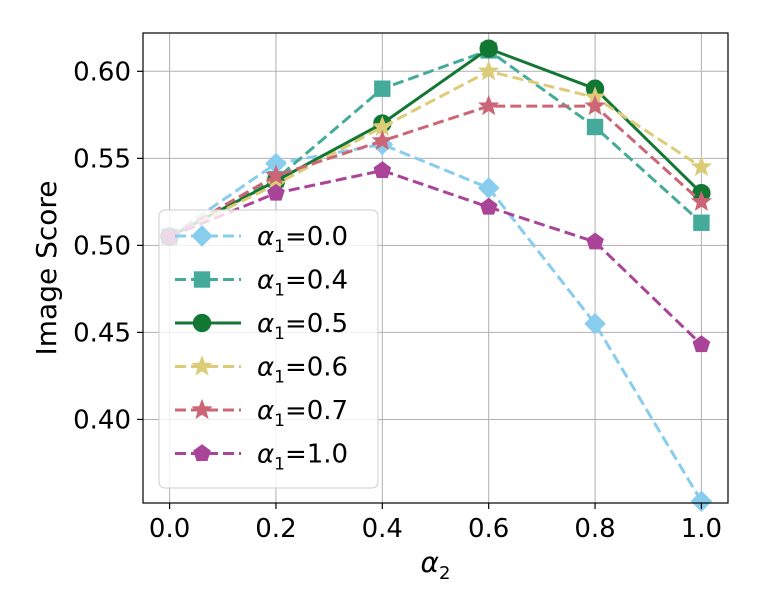  I want to click on y-axis-label: Image Score, so click(46, 267).